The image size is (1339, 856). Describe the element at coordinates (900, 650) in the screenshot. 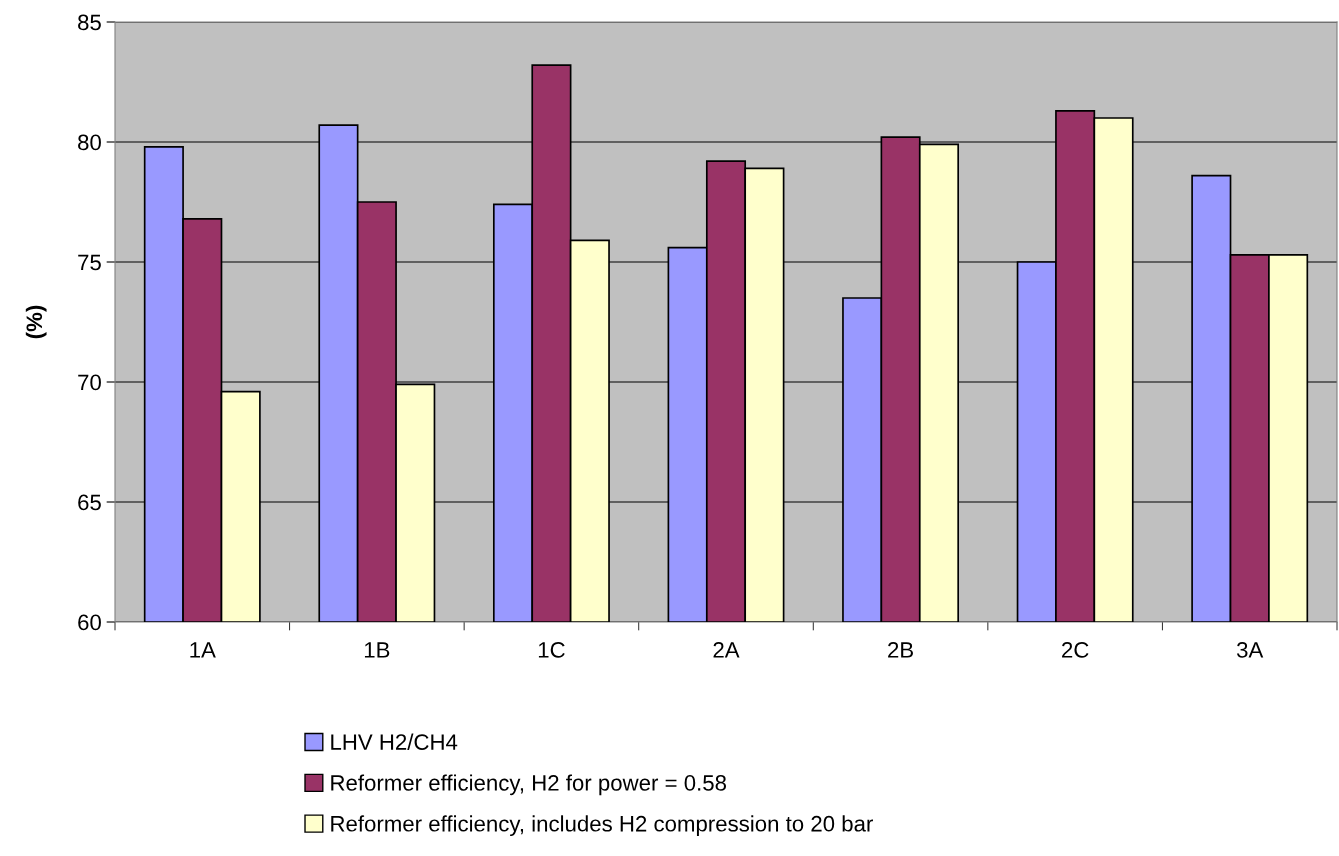

I see `x-tick-label: 2B` at that location.